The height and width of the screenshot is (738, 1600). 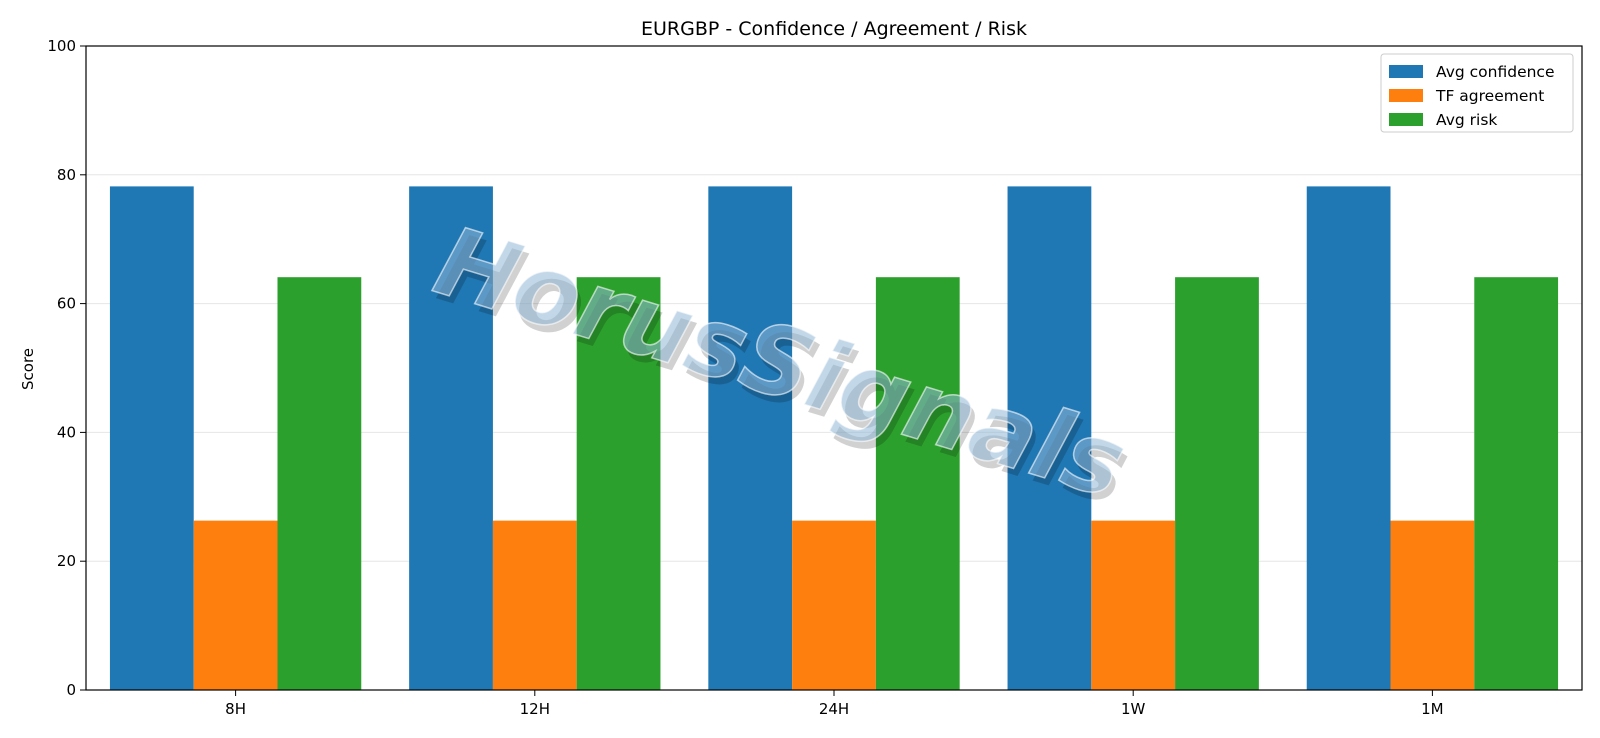 What do you see at coordinates (66, 432) in the screenshot?
I see `y-tick-label: 40` at bounding box center [66, 432].